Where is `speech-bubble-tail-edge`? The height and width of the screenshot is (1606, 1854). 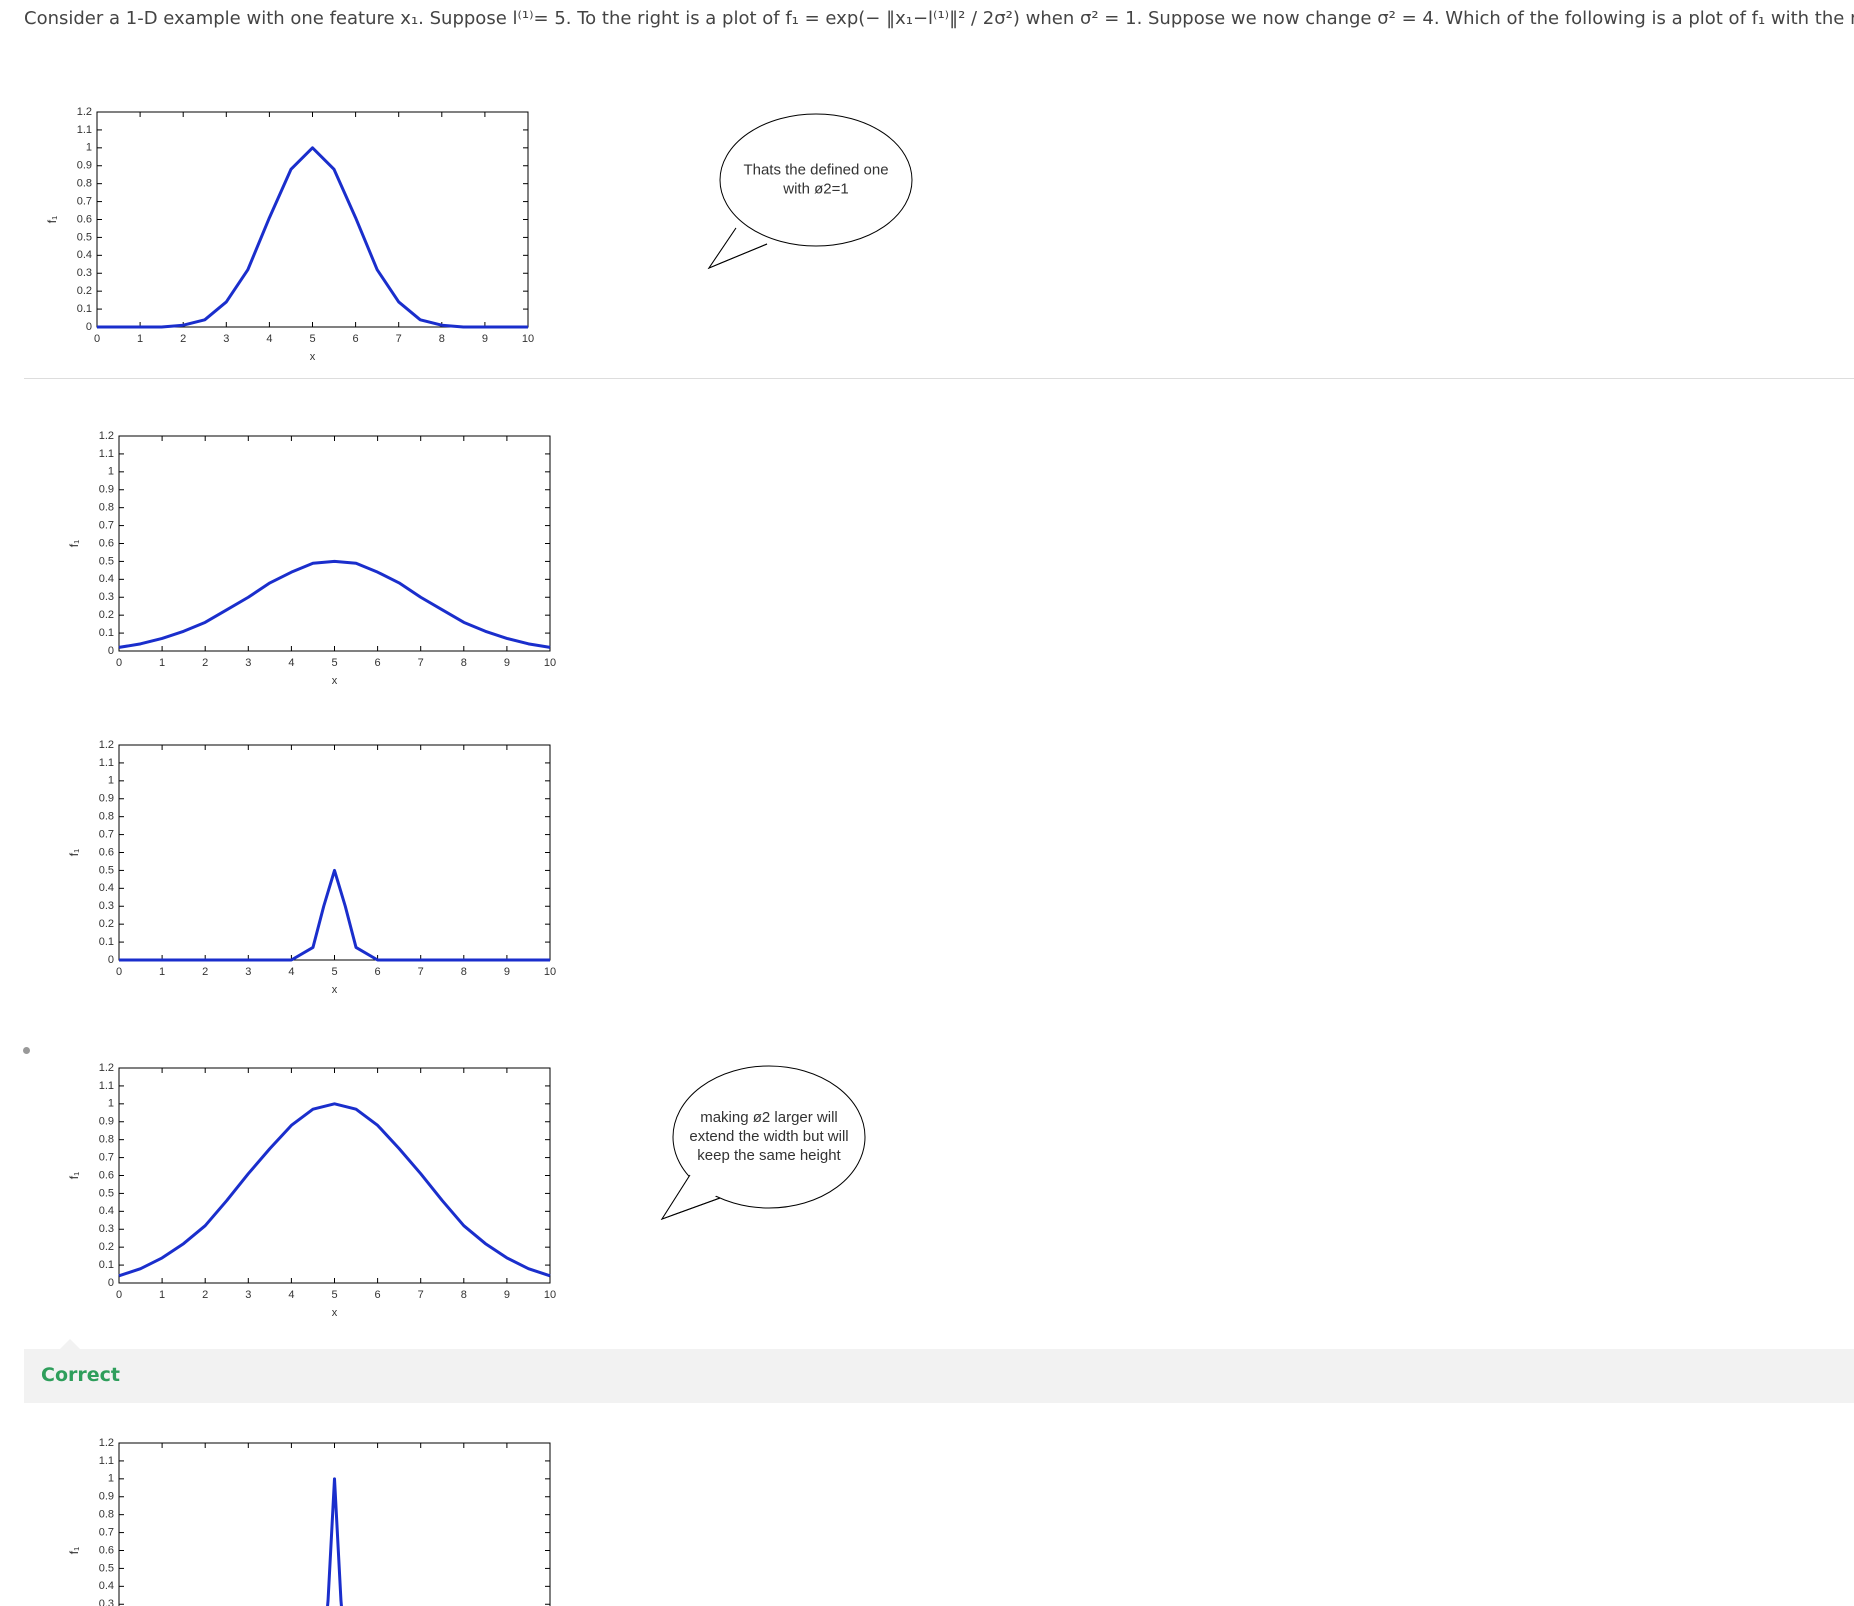 speech-bubble-tail-edge is located at coordinates (737, 248).